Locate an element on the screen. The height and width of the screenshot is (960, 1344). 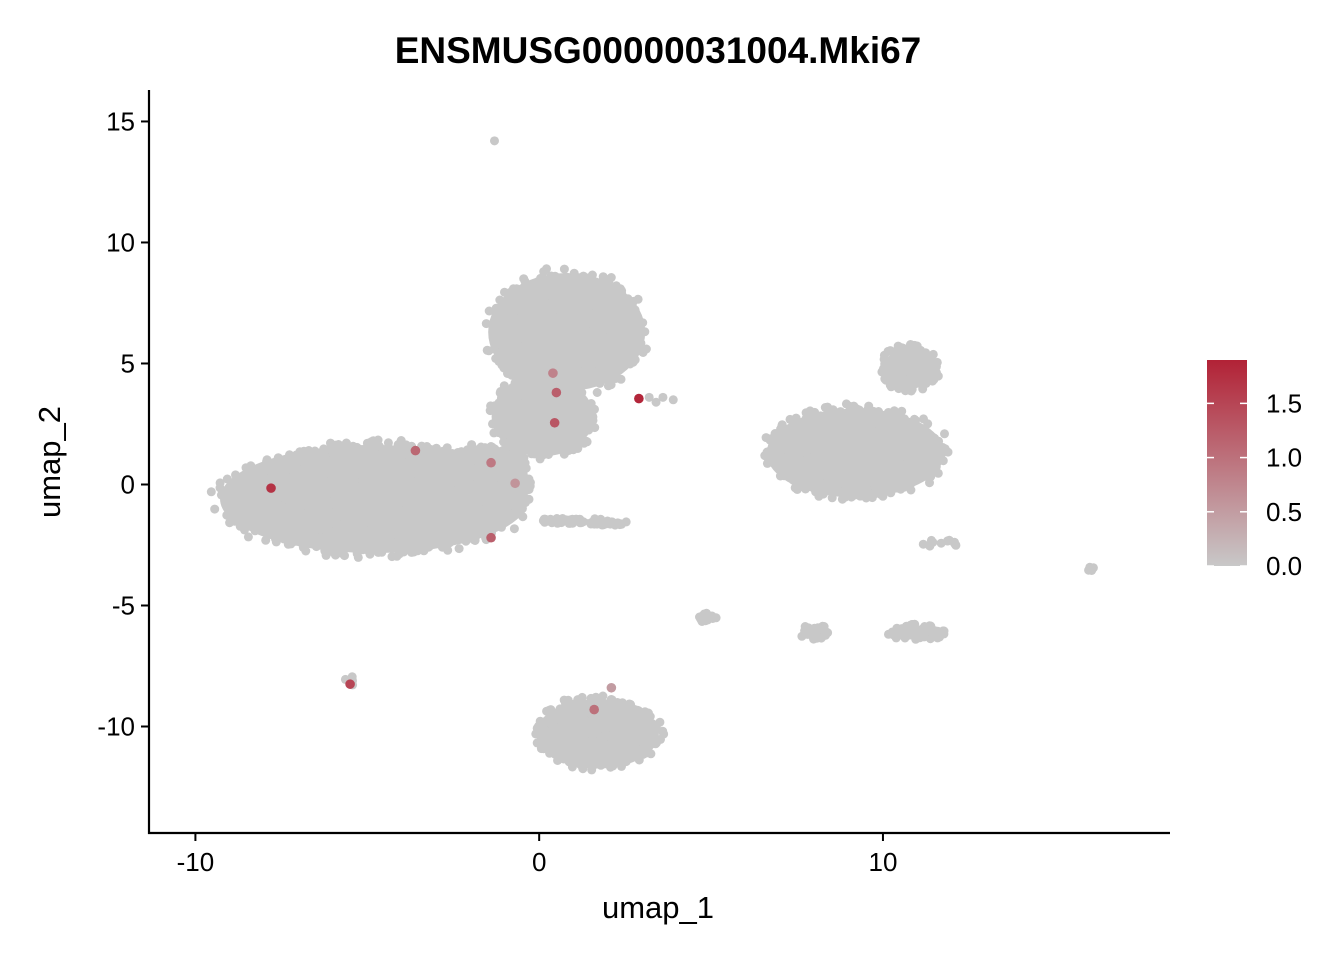
expressing-cell-point is located at coordinates (554, 422).